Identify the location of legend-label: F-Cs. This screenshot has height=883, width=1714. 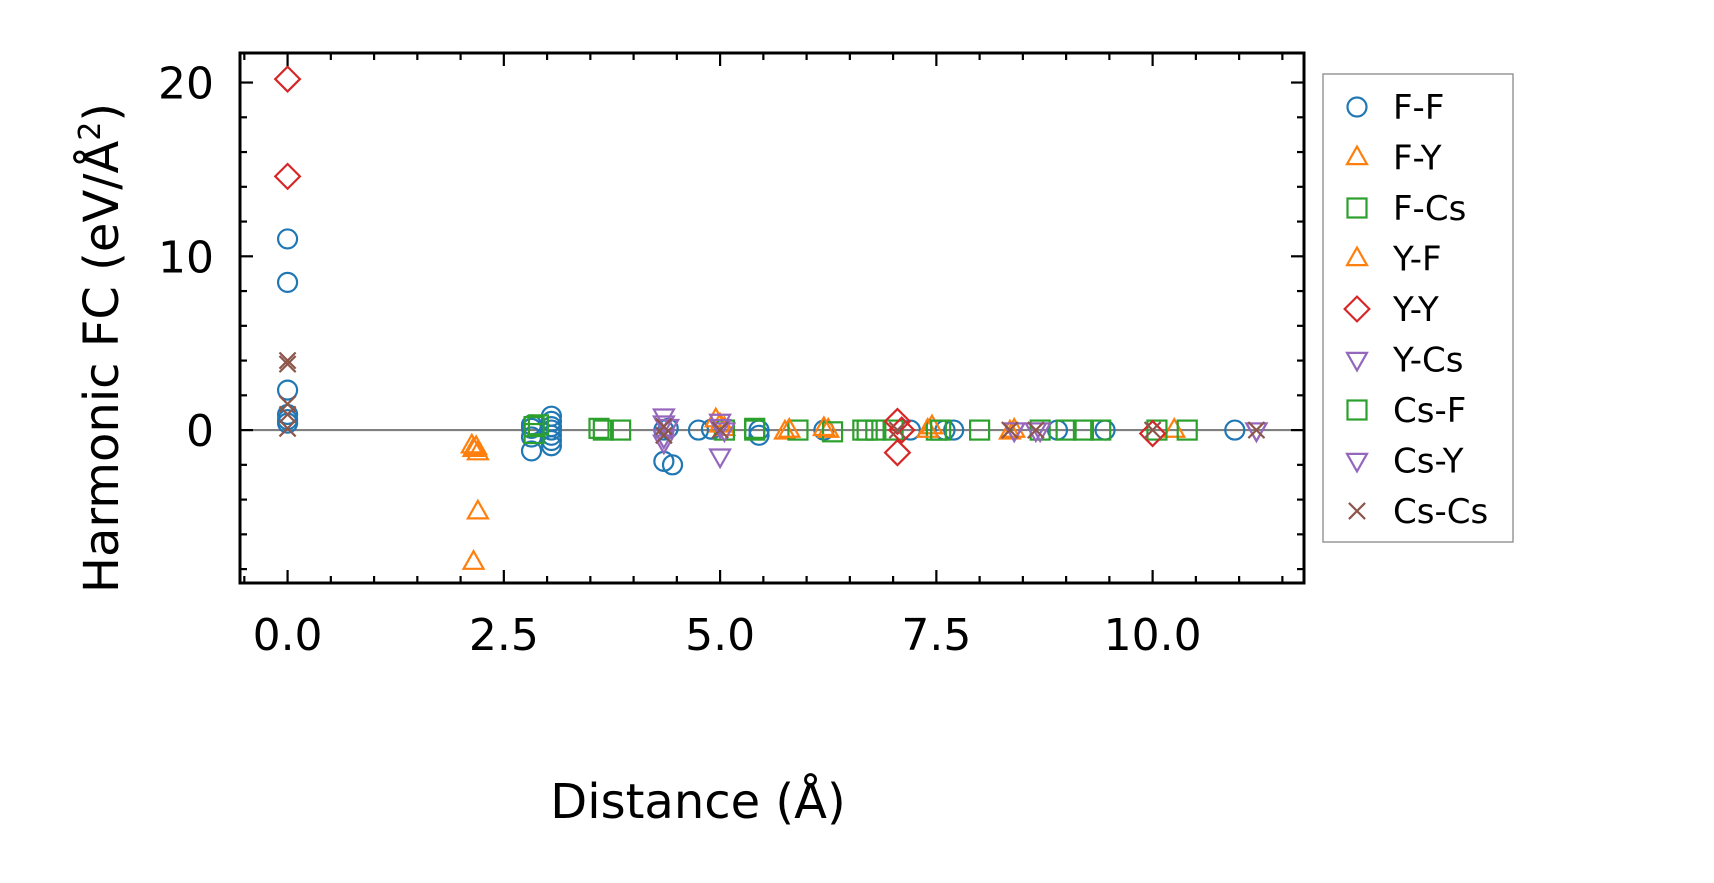
(1429, 209).